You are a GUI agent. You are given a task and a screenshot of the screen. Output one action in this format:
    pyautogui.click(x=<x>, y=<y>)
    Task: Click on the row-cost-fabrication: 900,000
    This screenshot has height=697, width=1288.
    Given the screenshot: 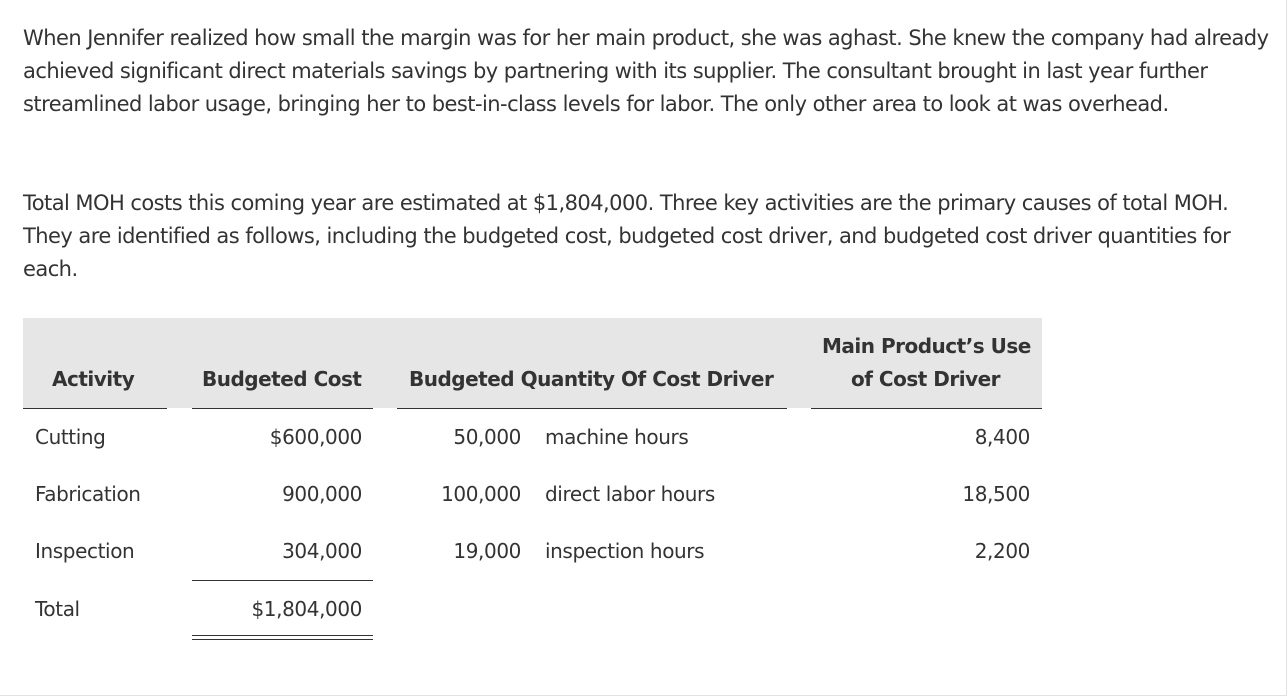 What is the action you would take?
    pyautogui.click(x=322, y=494)
    